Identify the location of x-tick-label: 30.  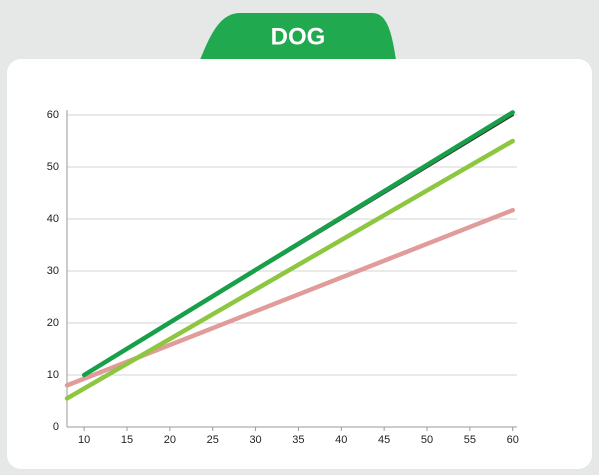
(255, 440).